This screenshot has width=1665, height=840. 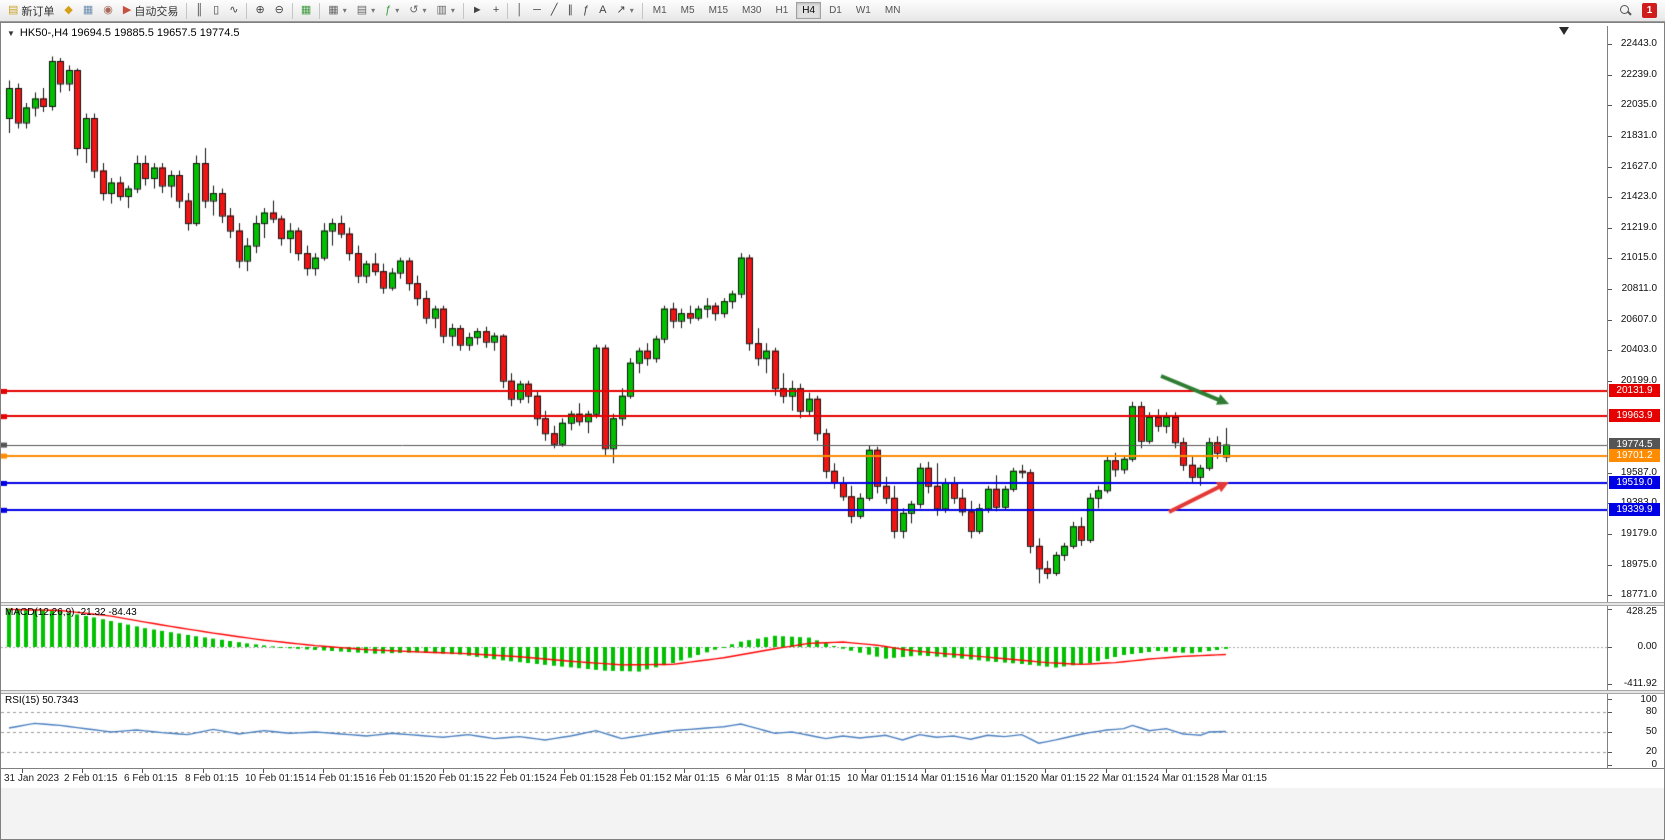 What do you see at coordinates (718, 10) in the screenshot?
I see `timeframe-m15-button: M15` at bounding box center [718, 10].